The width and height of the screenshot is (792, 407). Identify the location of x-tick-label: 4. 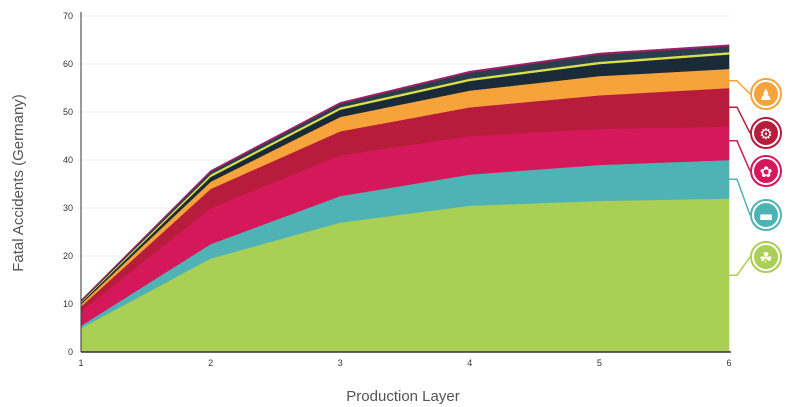
(469, 363).